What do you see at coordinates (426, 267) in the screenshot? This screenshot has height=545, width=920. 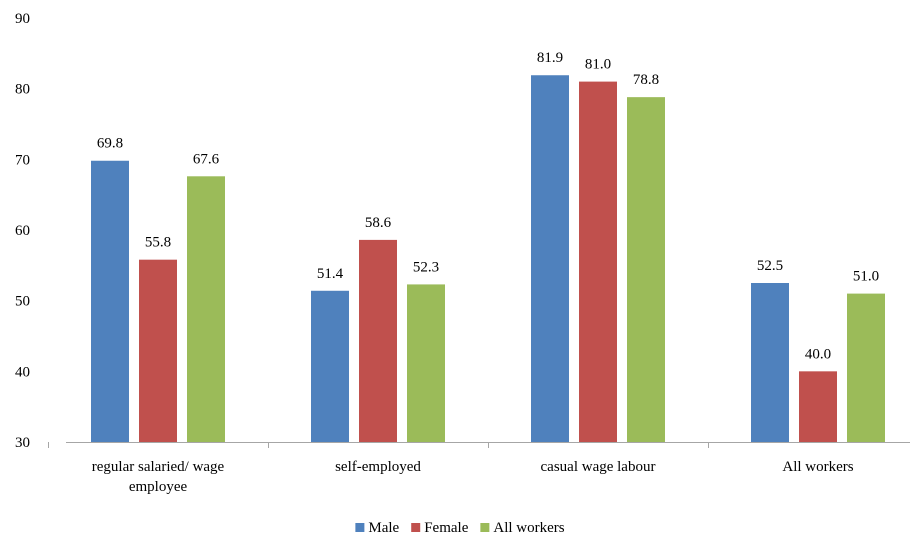 I see `bar-data-label: 52.3` at bounding box center [426, 267].